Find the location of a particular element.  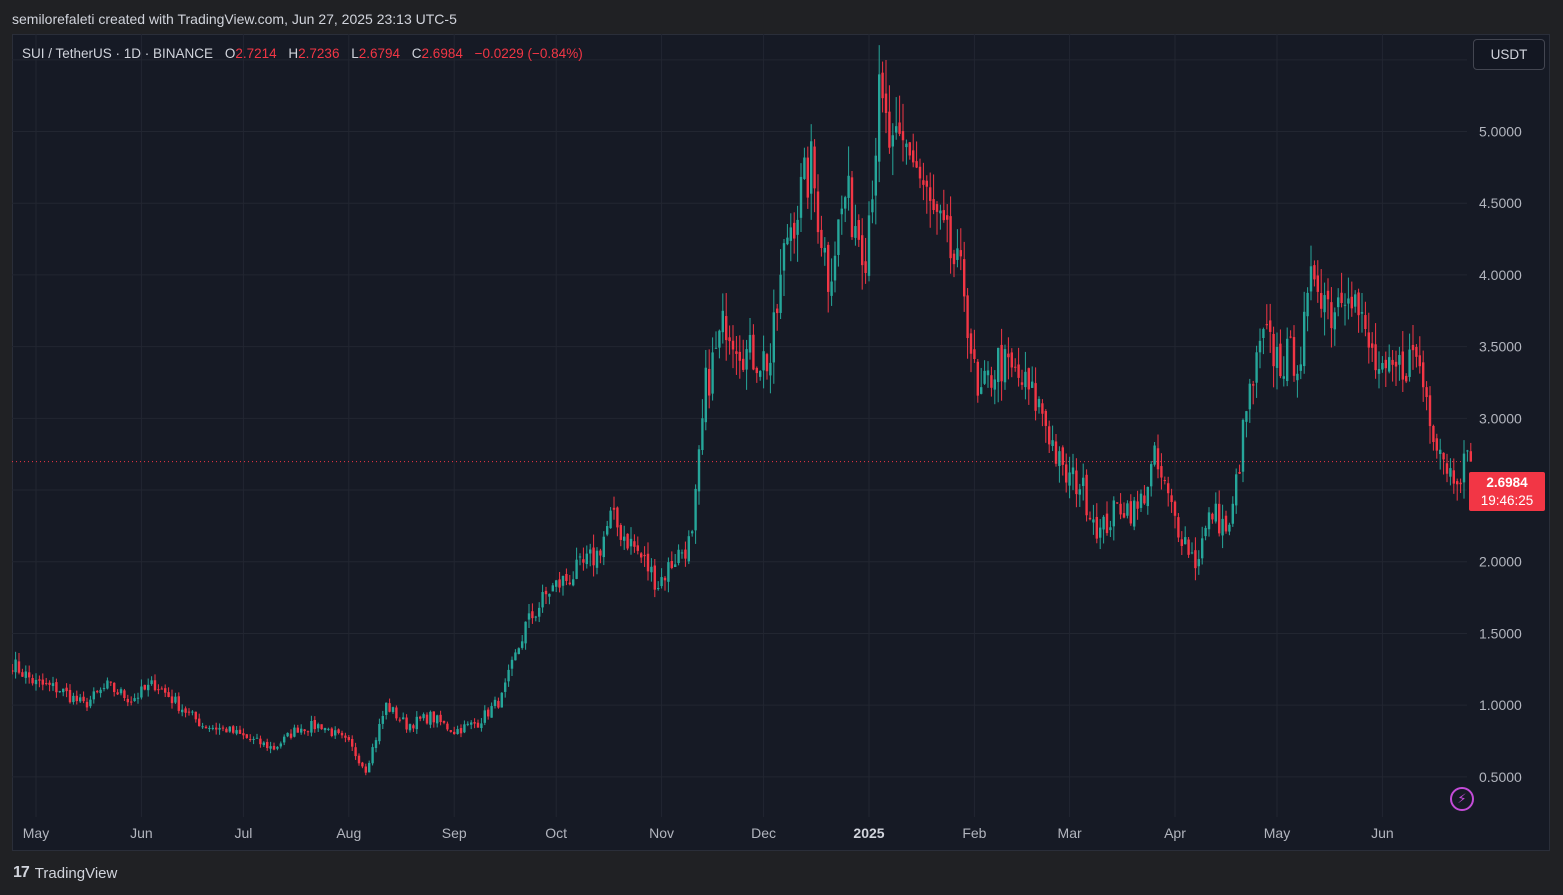

brand: 17 TradingView is located at coordinates (65, 873).